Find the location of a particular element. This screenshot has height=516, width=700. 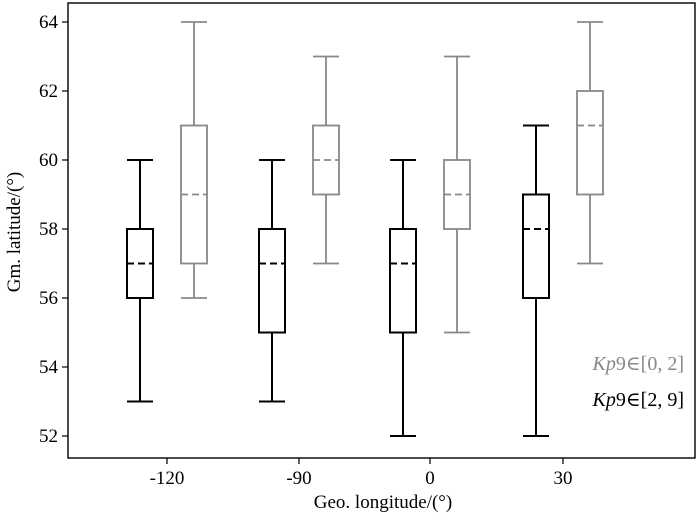

y-tick-label: 52 is located at coordinates (48, 436).